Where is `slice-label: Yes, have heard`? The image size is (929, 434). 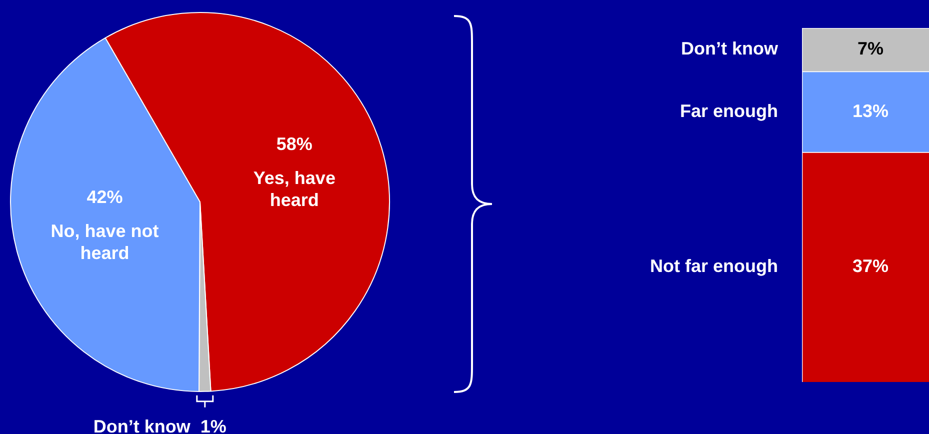
slice-label: Yes, have heard is located at coordinates (294, 189).